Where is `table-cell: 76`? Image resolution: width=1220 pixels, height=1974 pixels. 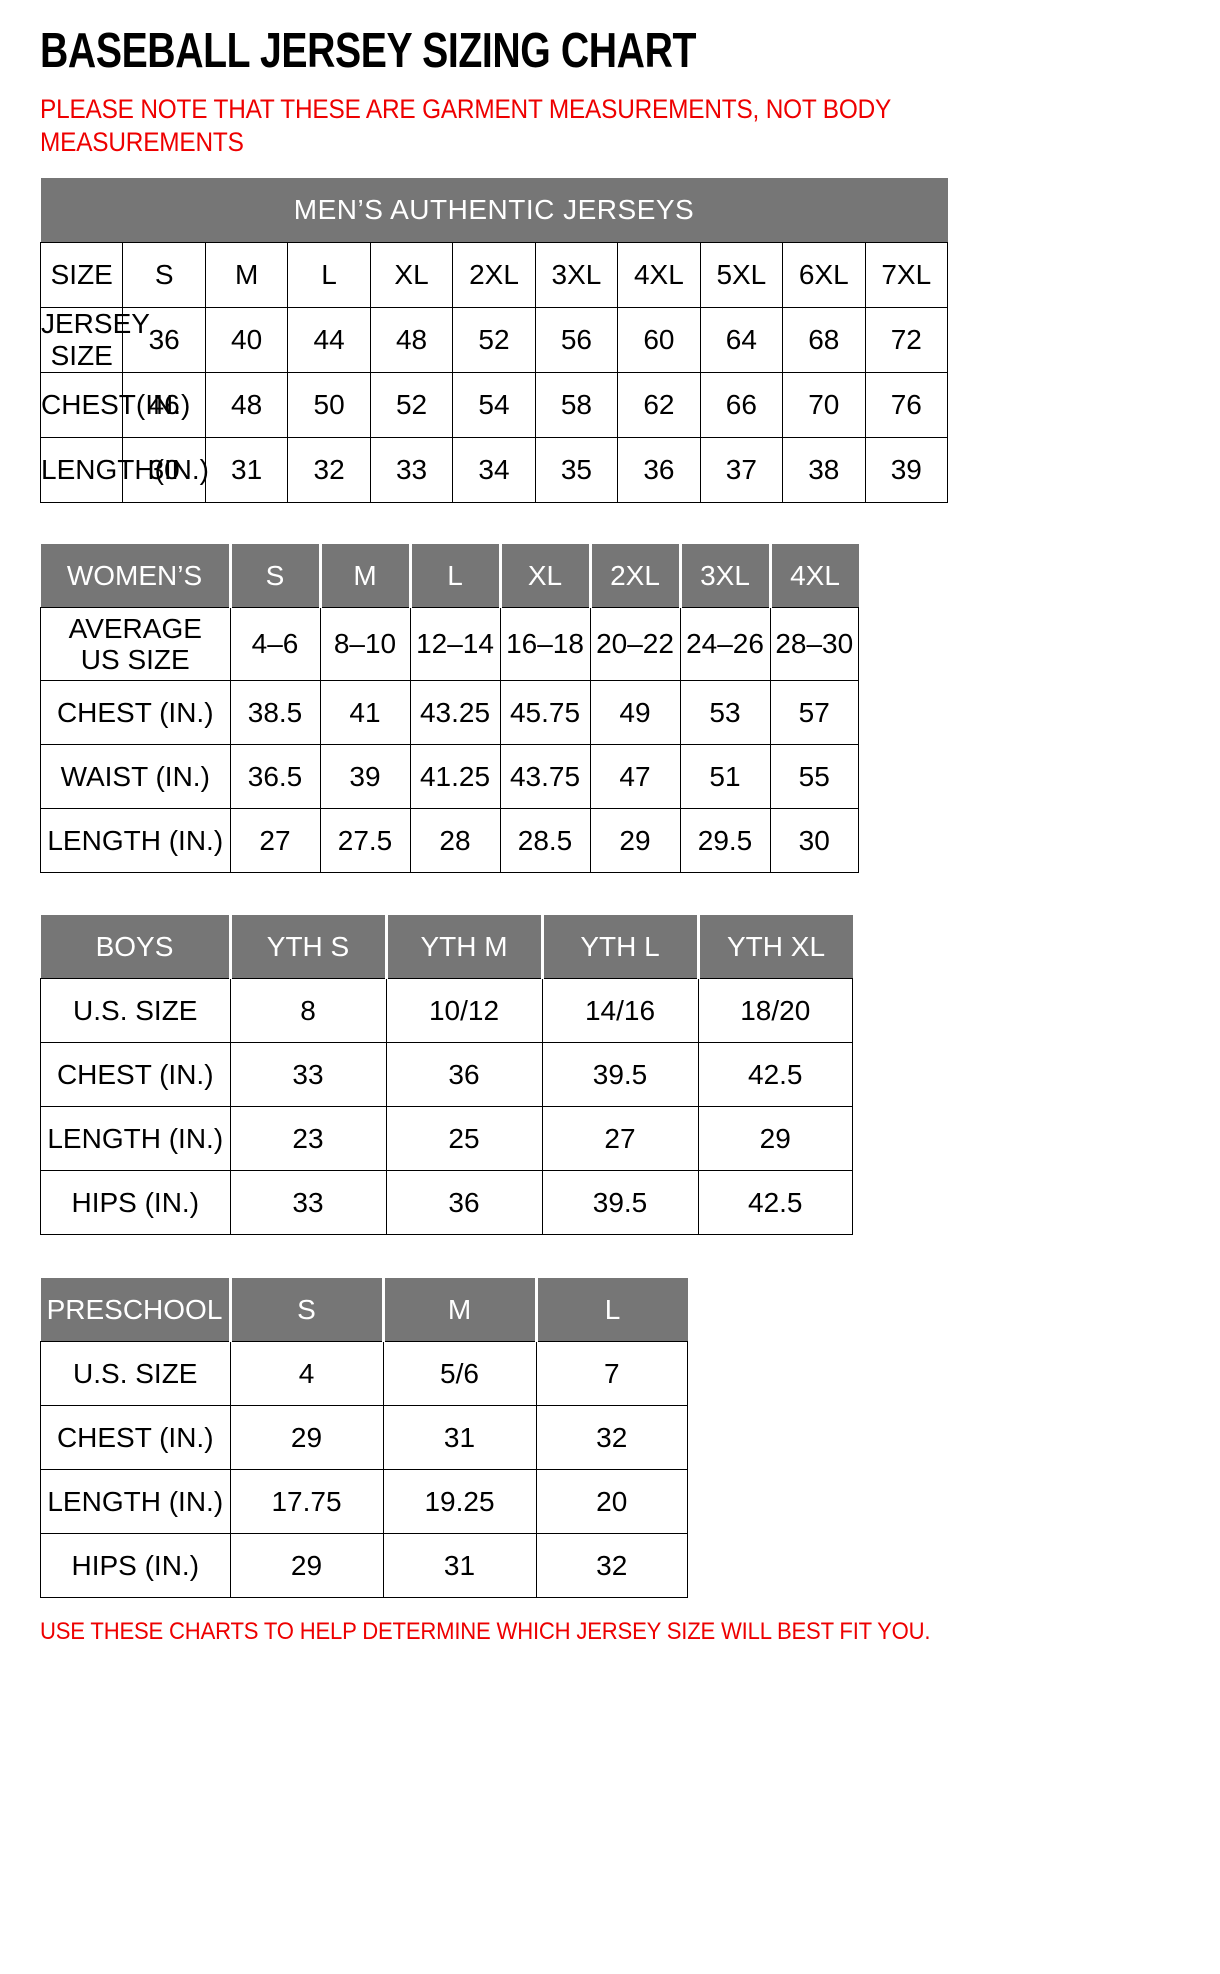
table-cell: 76 is located at coordinates (906, 405).